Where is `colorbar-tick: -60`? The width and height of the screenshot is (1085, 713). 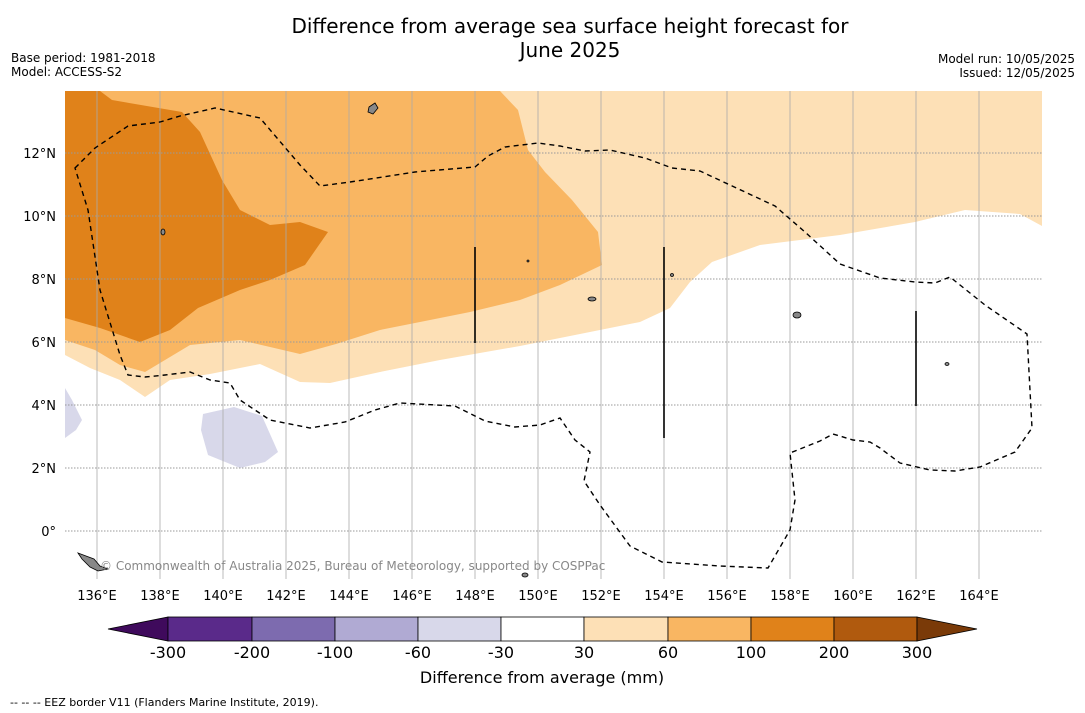
colorbar-tick: -60 is located at coordinates (418, 652).